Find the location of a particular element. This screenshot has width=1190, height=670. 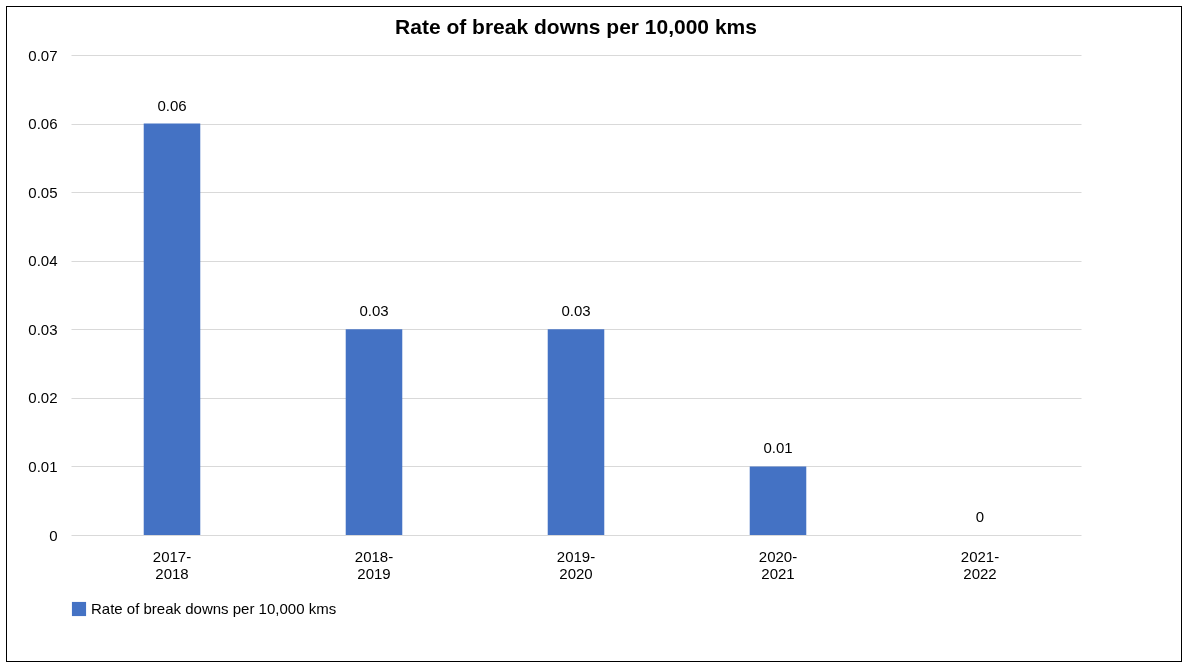

y-tick-label: 0.05 is located at coordinates (43, 192).